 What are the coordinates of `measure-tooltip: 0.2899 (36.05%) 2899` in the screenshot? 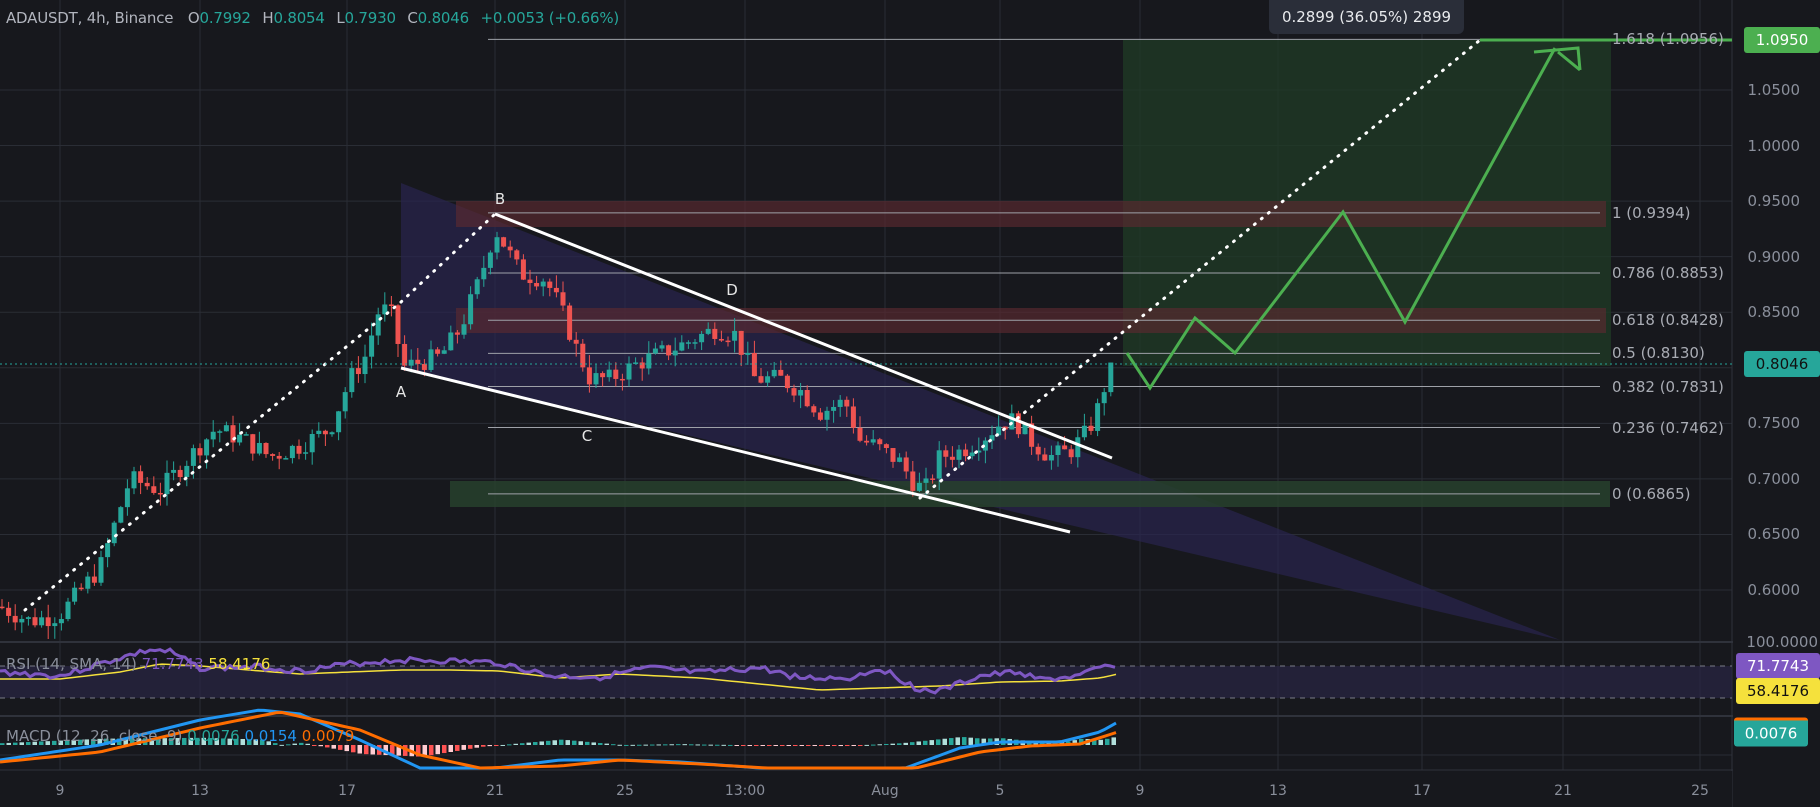 It's located at (1366, 17).